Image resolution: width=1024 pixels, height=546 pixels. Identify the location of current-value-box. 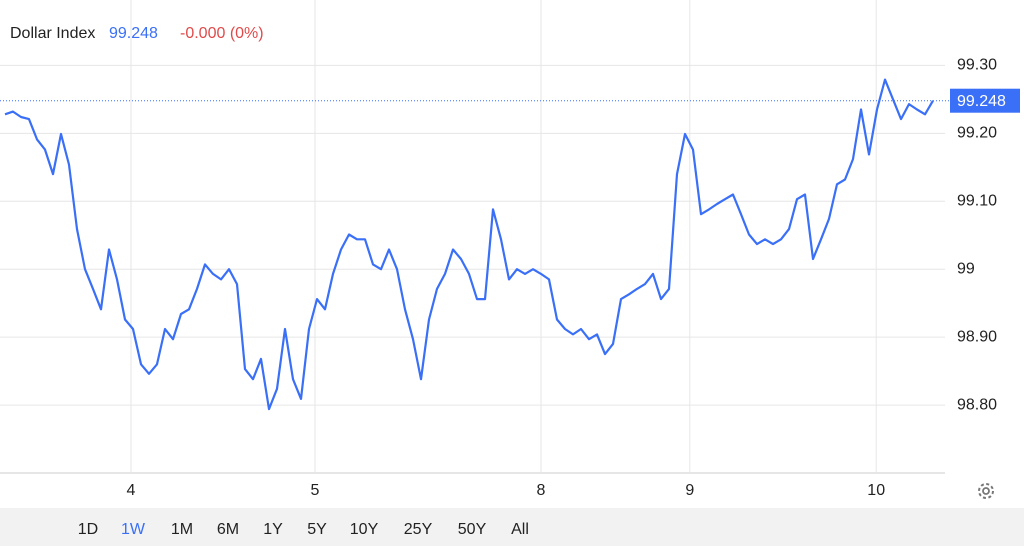
(985, 100).